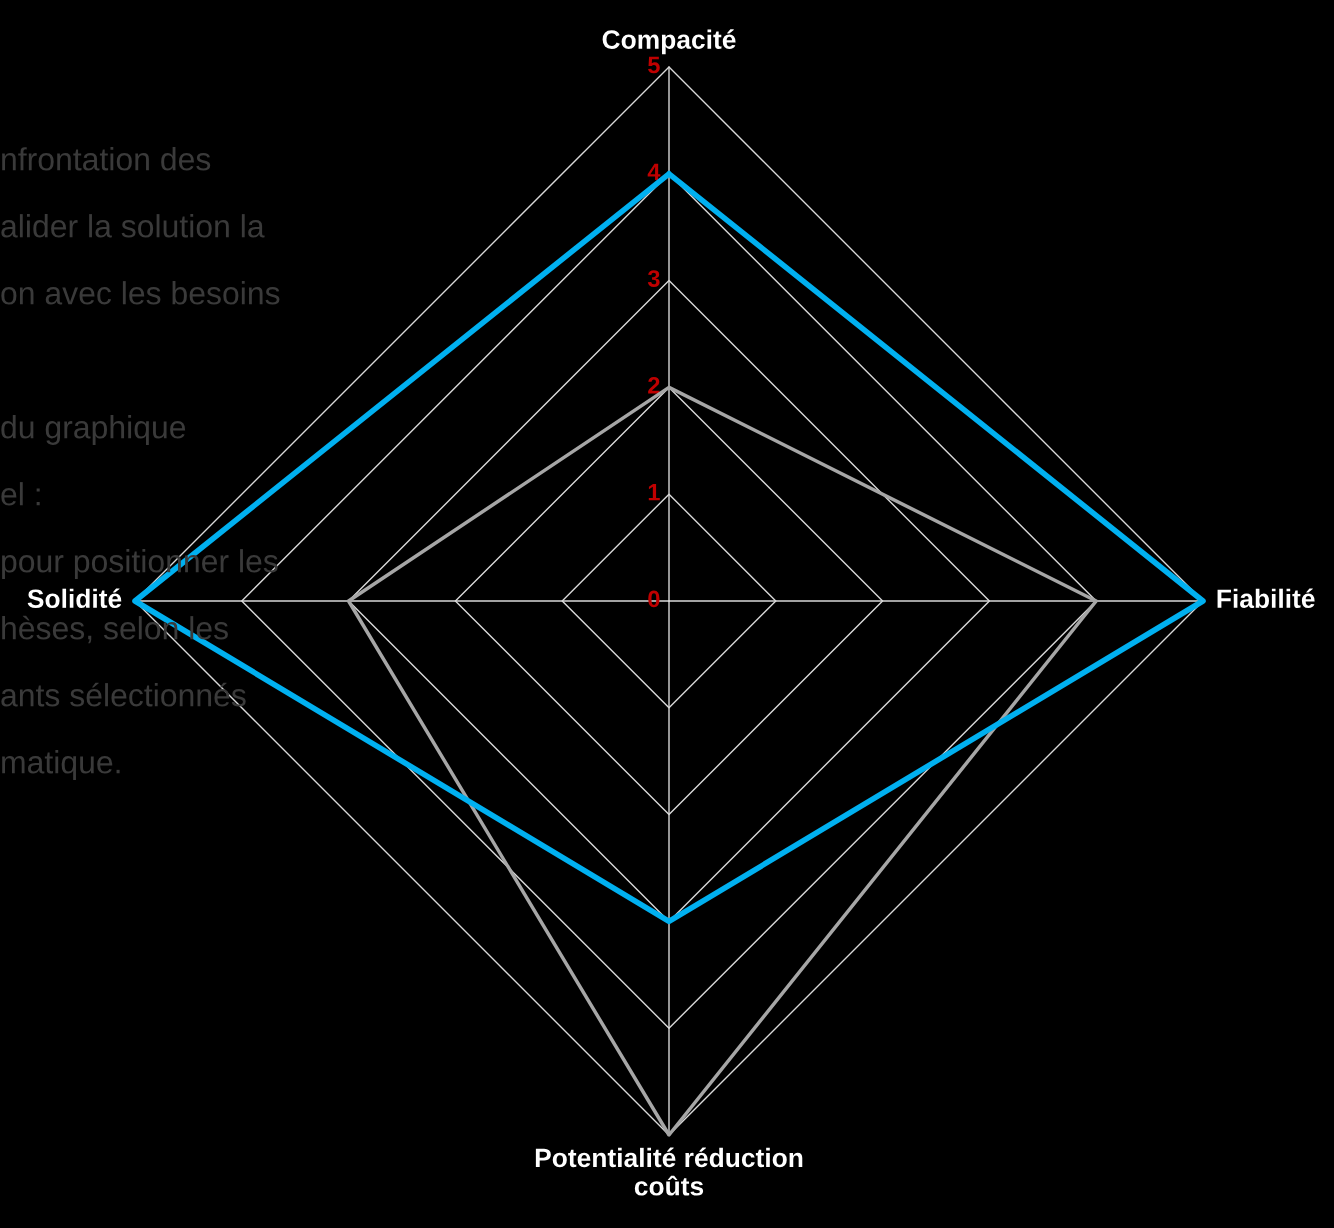 The image size is (1334, 1228). I want to click on text: matique., so click(61, 765).